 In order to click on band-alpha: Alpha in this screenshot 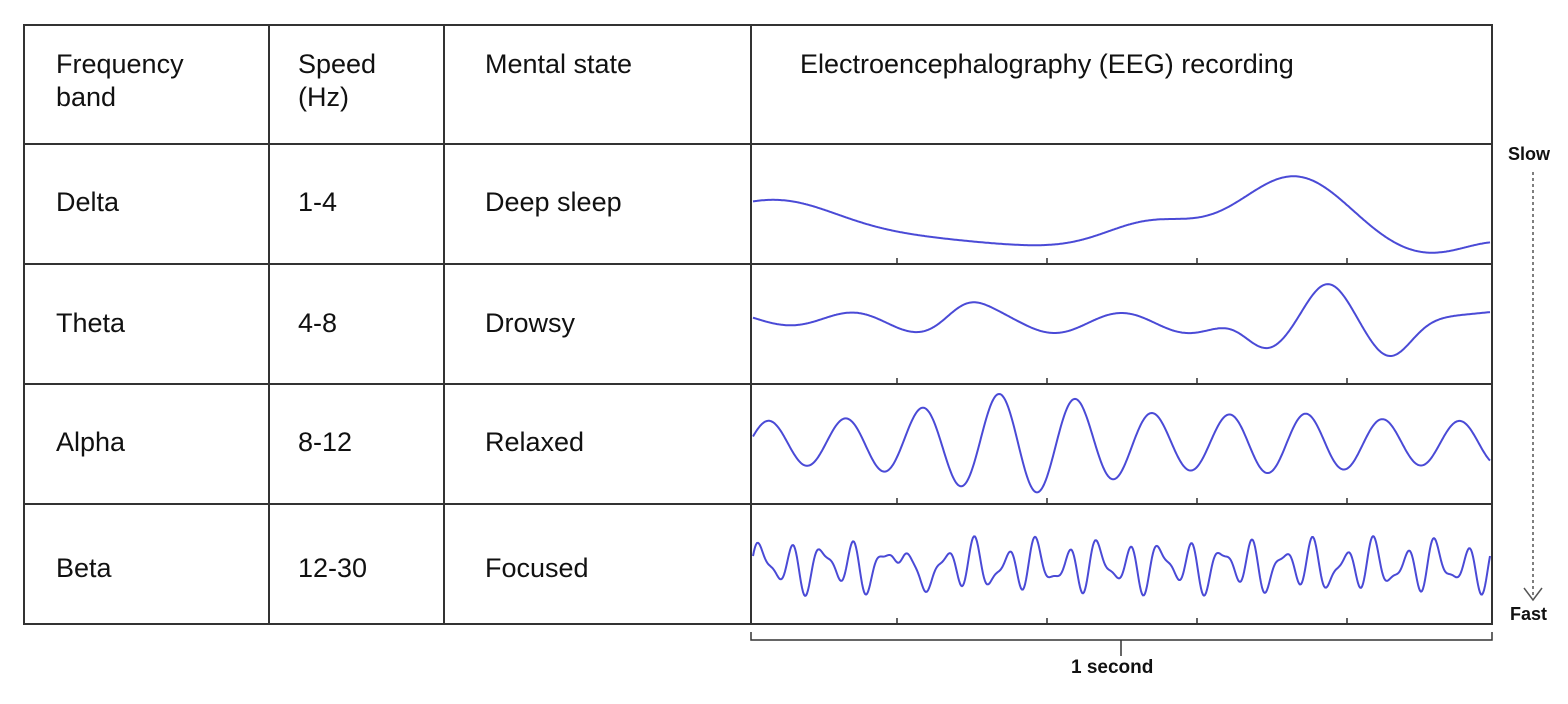, I will do `click(91, 442)`.